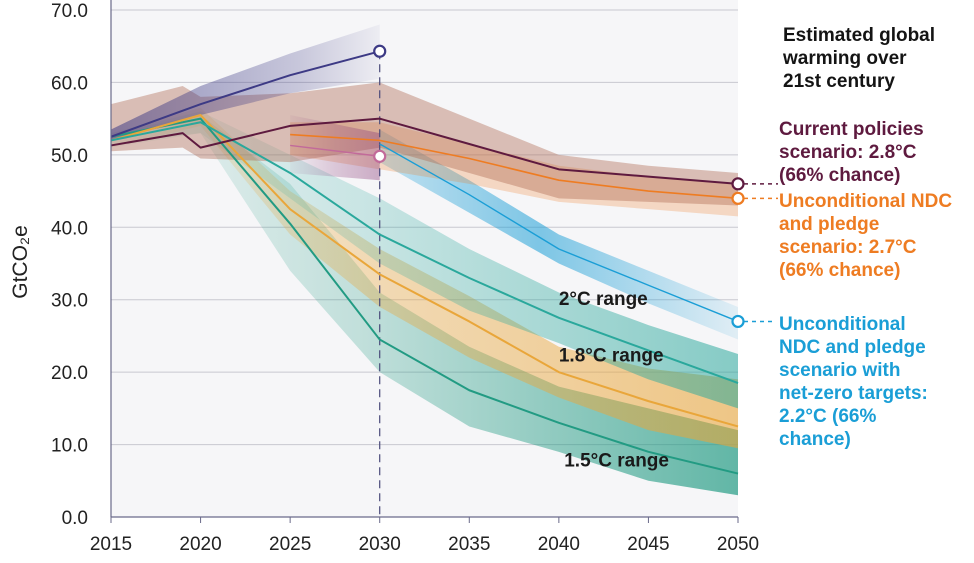 The image size is (974, 563). What do you see at coordinates (69, 156) in the screenshot?
I see `y-tick-label: 50.0` at bounding box center [69, 156].